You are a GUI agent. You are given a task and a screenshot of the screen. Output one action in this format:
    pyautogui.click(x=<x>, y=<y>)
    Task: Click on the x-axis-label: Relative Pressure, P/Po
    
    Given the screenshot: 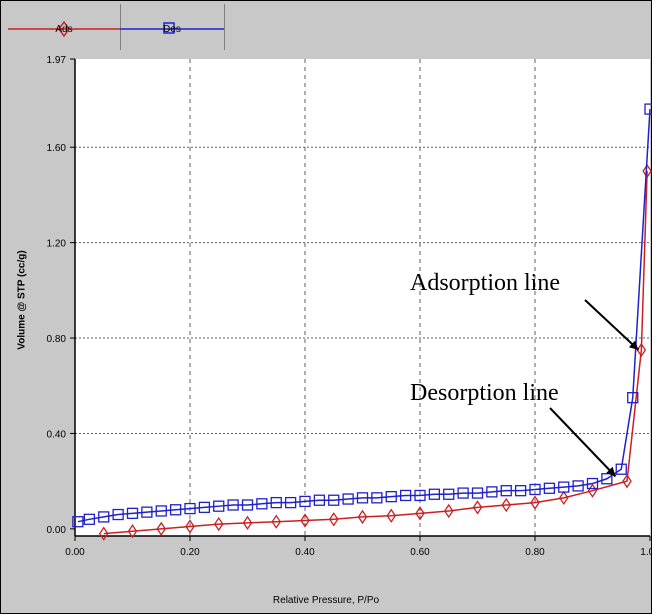 What is the action you would take?
    pyautogui.click(x=326, y=600)
    